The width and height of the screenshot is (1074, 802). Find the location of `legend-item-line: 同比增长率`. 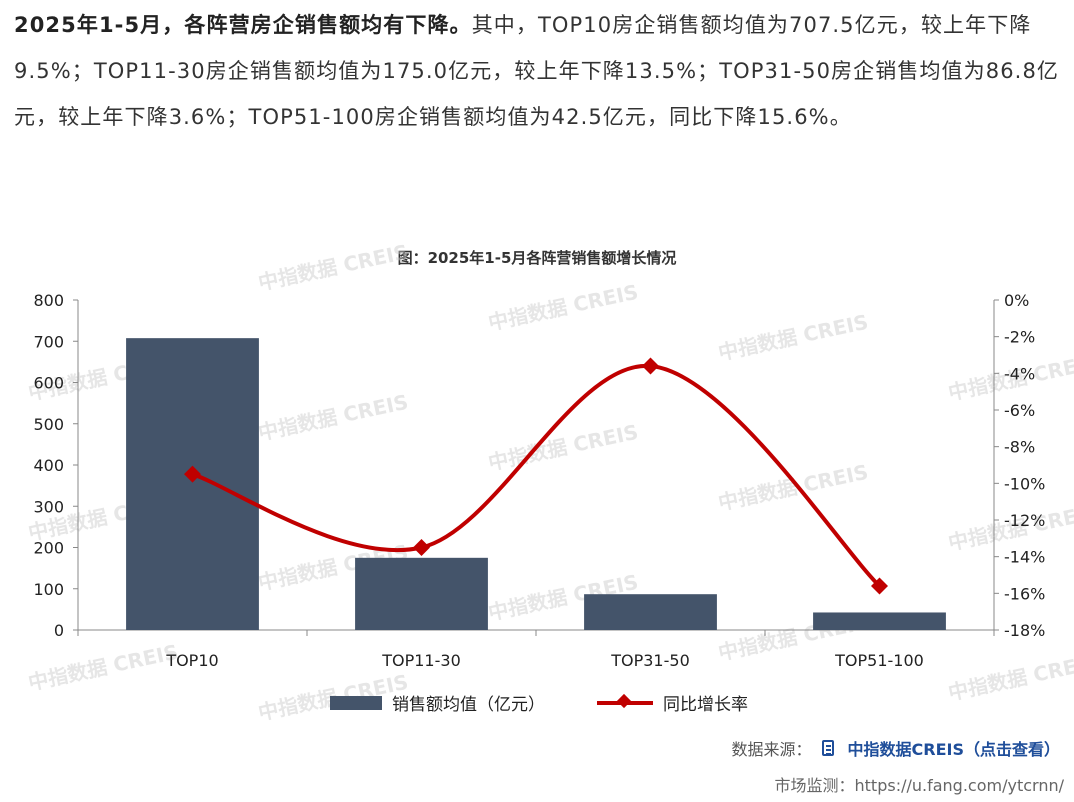

legend-item-line: 同比增长率 is located at coordinates (672, 702).